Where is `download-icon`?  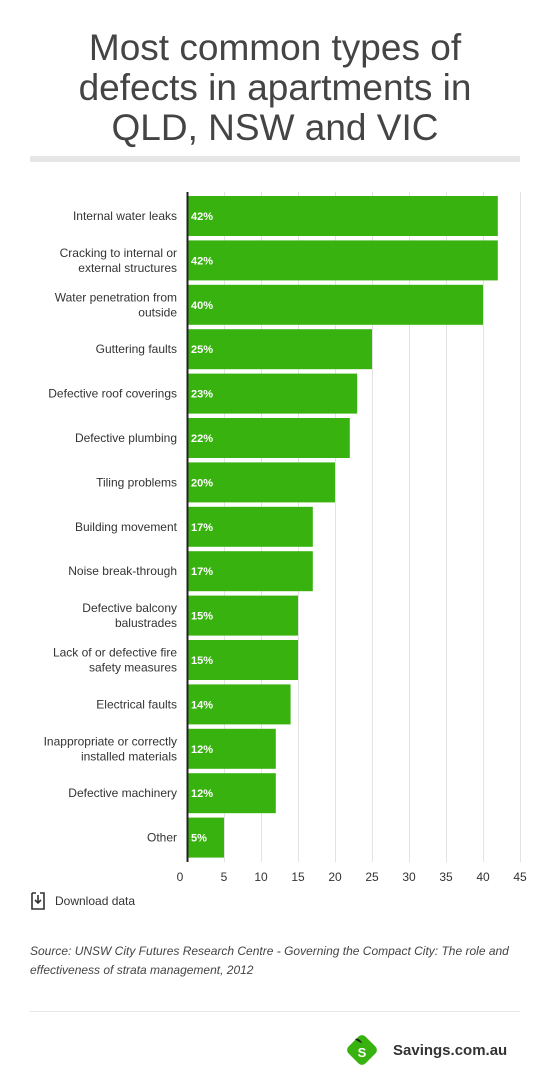
download-icon is located at coordinates (38, 901).